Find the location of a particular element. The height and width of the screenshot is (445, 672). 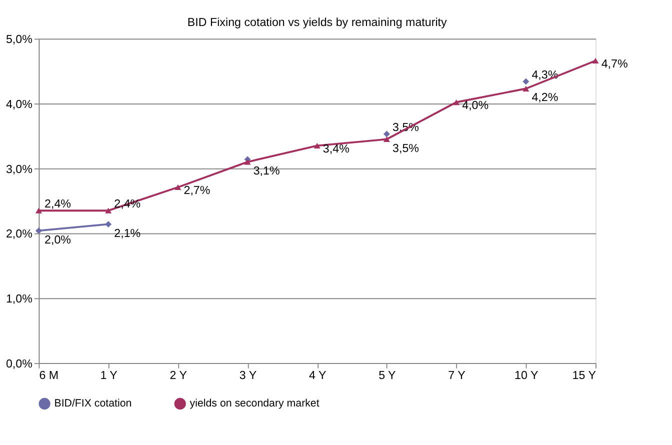

y-tick-label: 1,0% is located at coordinates (19, 299).